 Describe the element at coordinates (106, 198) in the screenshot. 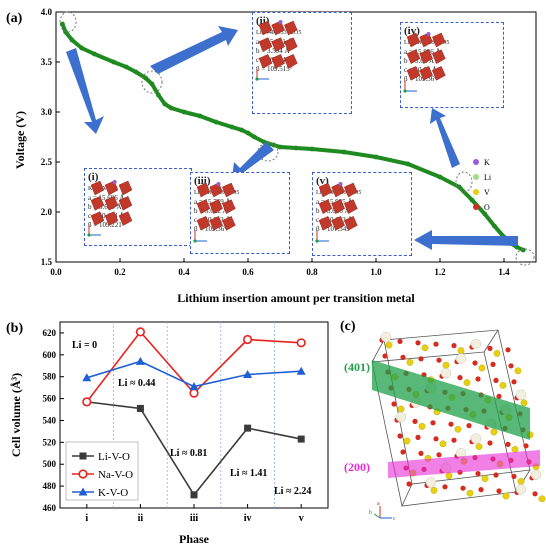

I see `inset-a: a = 15.666 Å` at that location.